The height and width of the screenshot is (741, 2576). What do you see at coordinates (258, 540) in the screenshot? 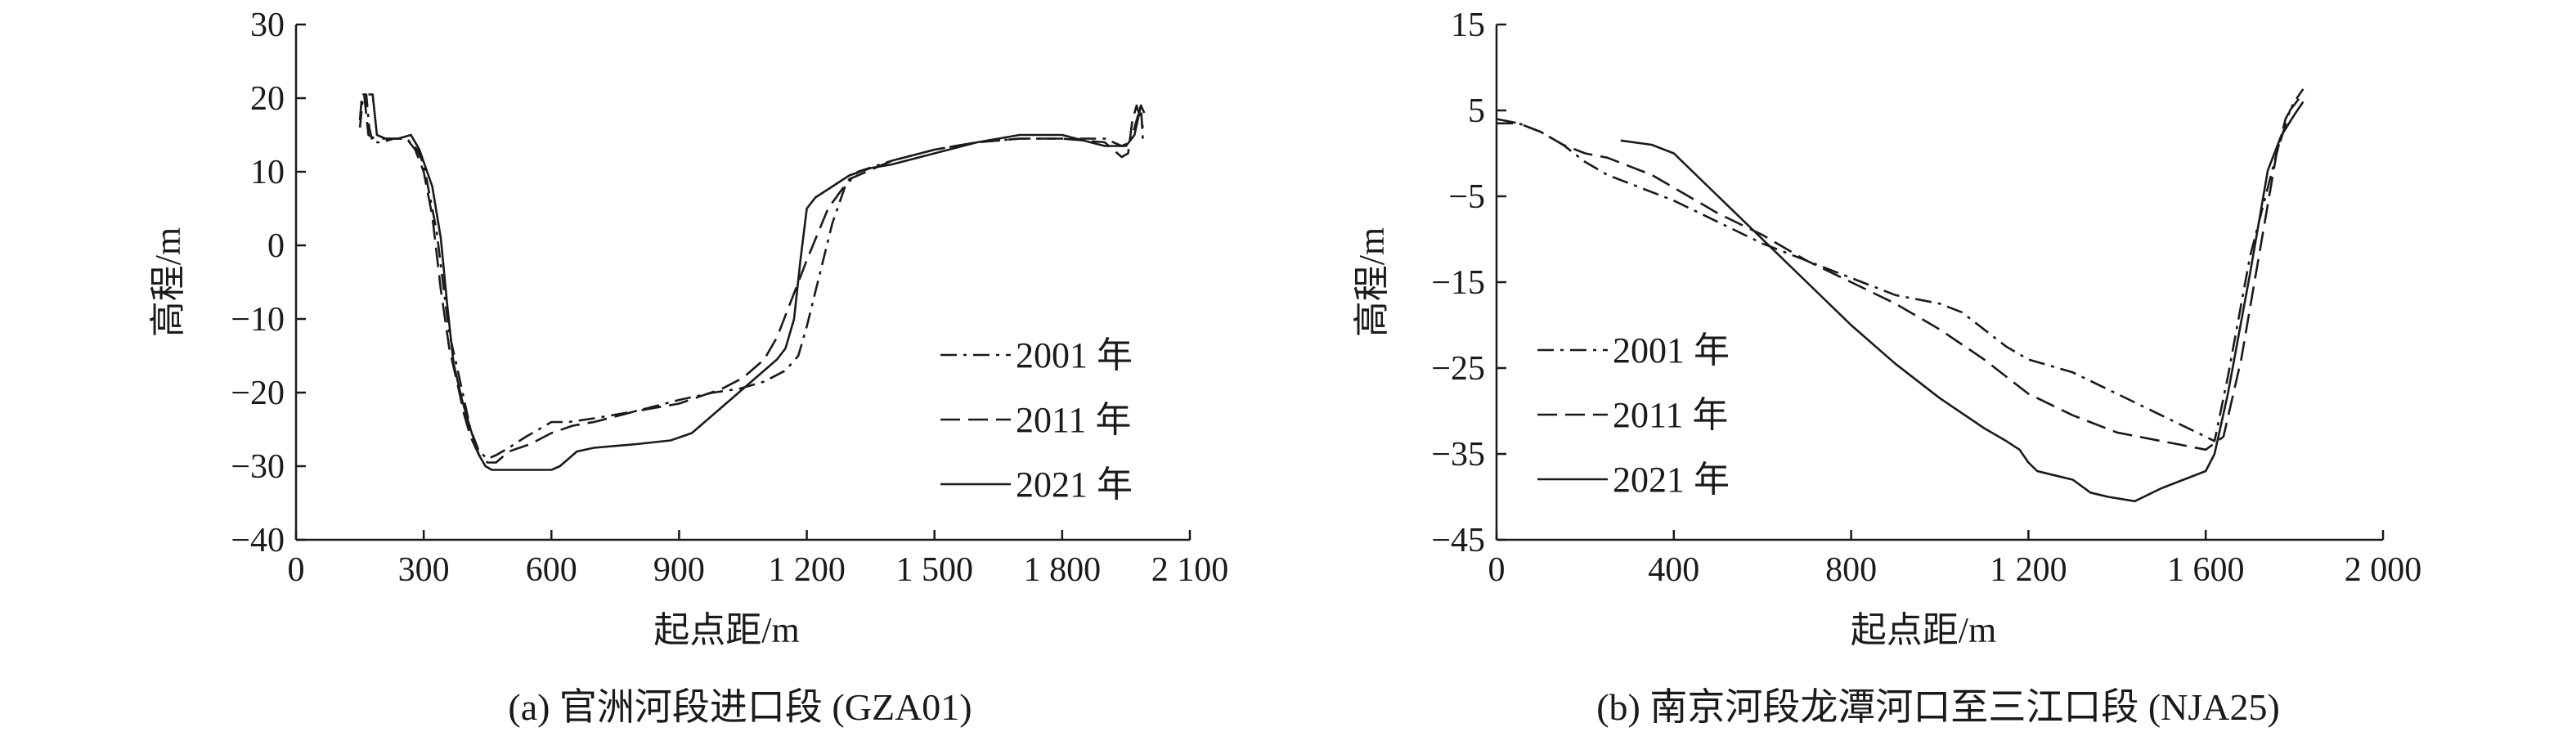
I see `y-tick-label: −40` at bounding box center [258, 540].